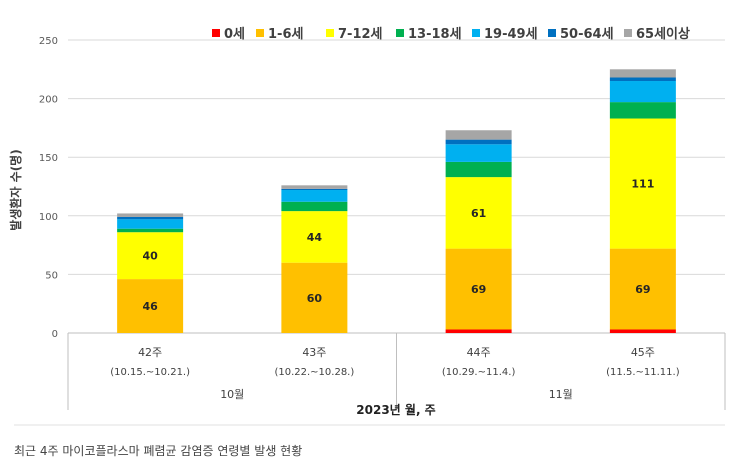 Image resolution: width=743 pixels, height=466 pixels. What do you see at coordinates (435, 34) in the screenshot?
I see `legend-label-13-18세: 13-18세` at bounding box center [435, 34].